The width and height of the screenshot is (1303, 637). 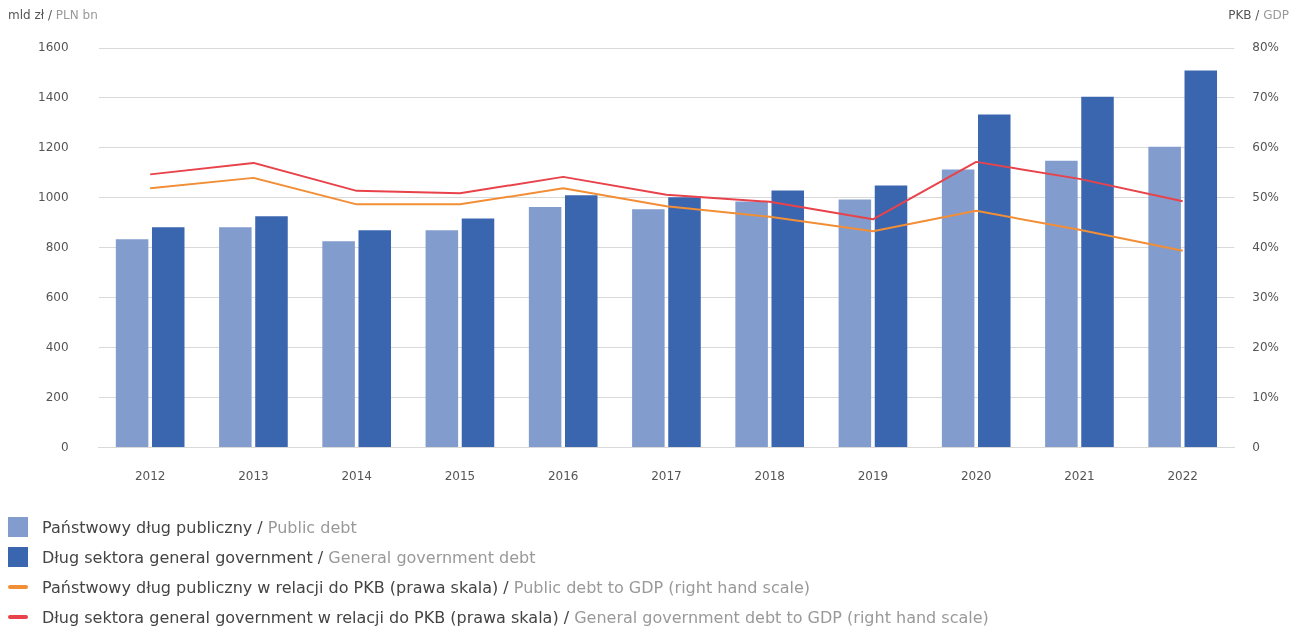 What do you see at coordinates (64, 446) in the screenshot?
I see `y-tick-label: 0` at bounding box center [64, 446].